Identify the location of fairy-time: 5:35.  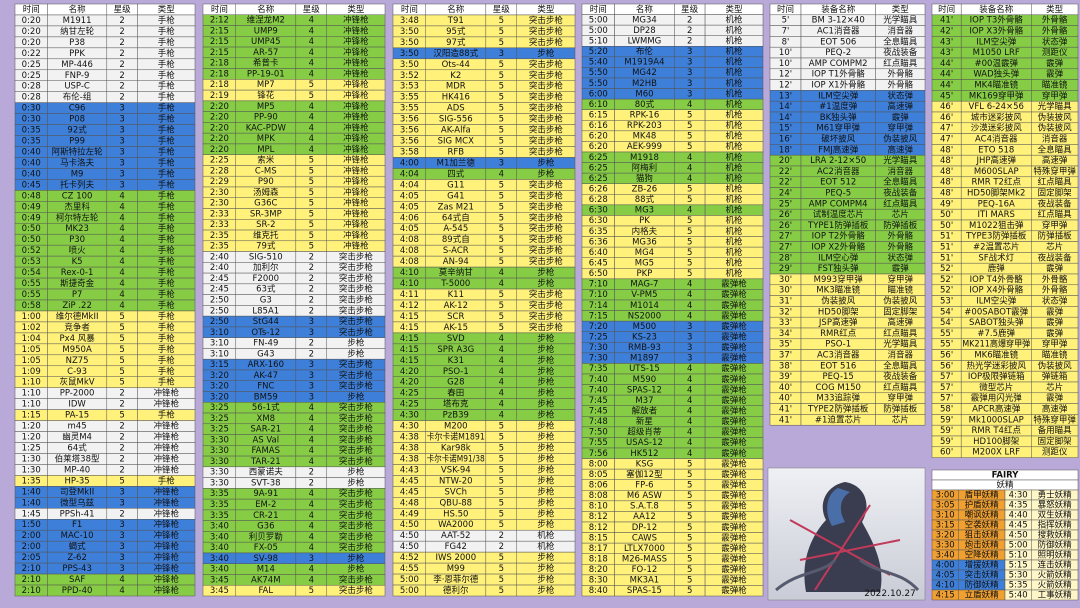
(1018, 586).